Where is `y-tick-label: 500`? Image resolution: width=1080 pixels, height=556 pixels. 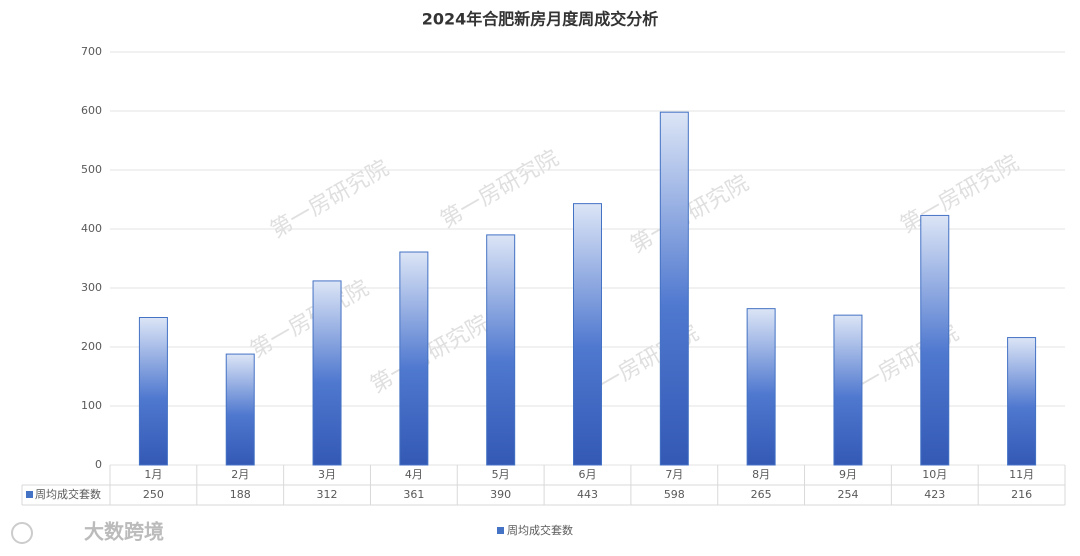
y-tick-label: 500 is located at coordinates (91, 169).